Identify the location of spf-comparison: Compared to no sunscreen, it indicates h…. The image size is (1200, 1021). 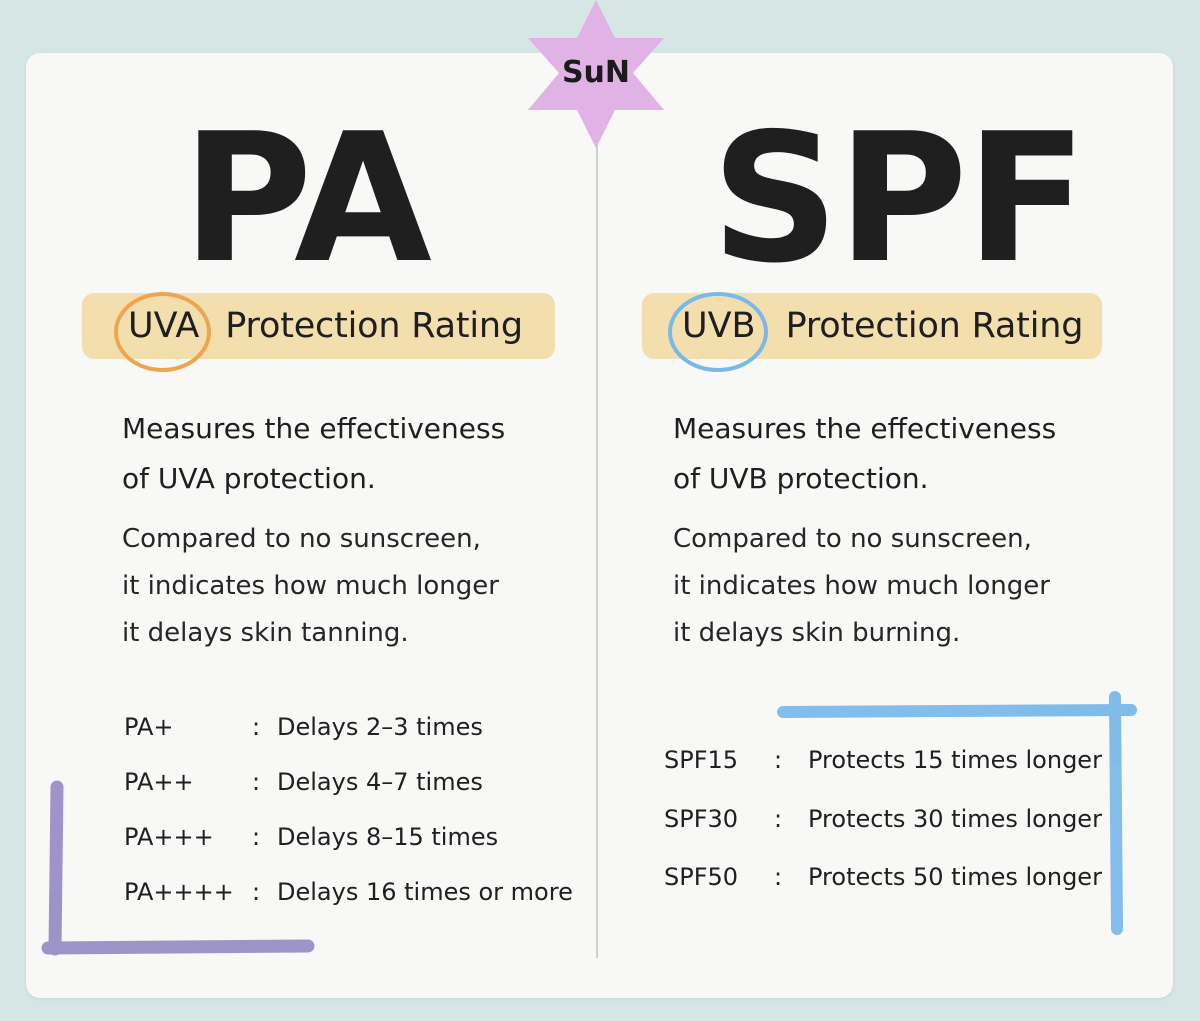
(861, 586).